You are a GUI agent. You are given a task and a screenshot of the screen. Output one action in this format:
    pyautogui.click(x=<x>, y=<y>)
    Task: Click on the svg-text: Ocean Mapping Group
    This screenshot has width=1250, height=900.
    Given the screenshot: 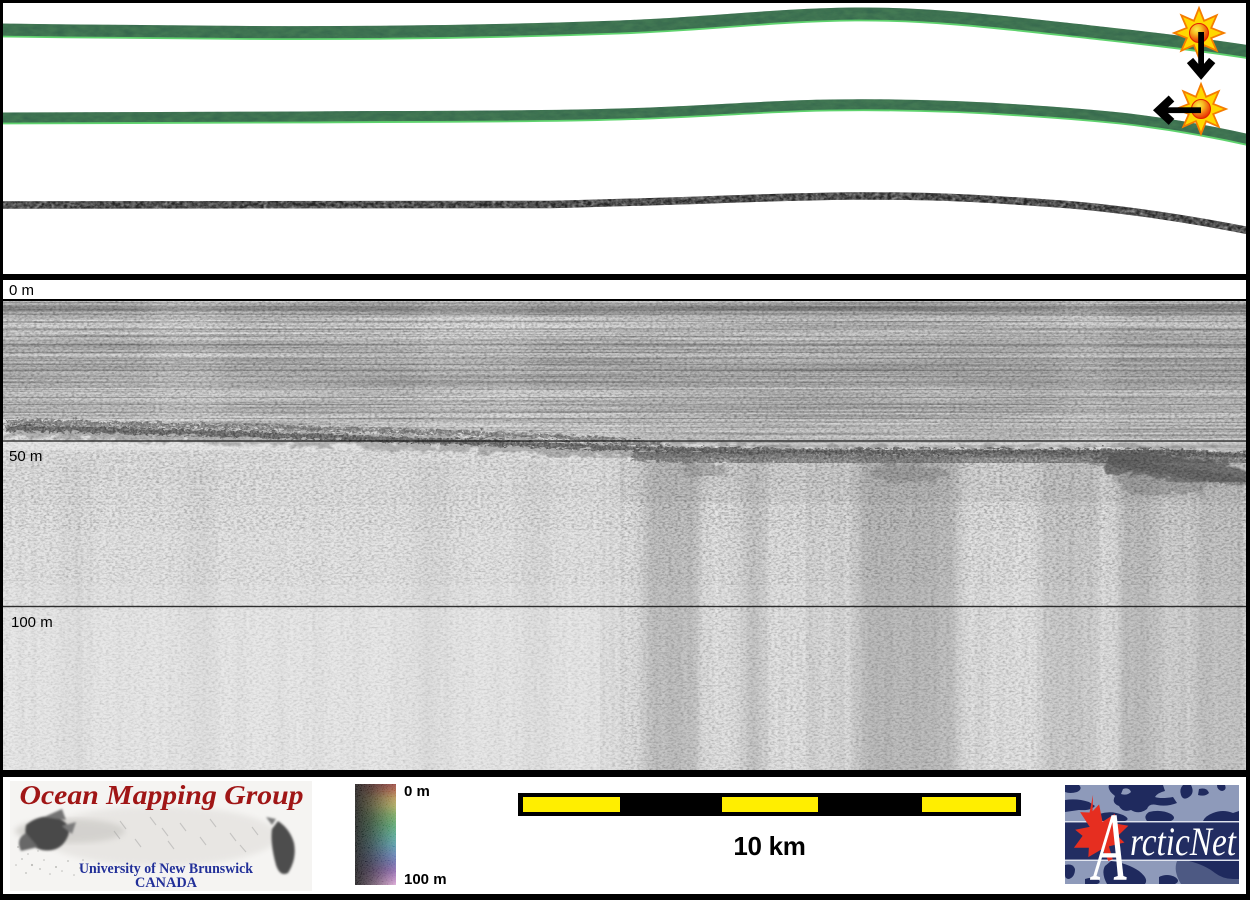 What is the action you would take?
    pyautogui.click(x=162, y=795)
    